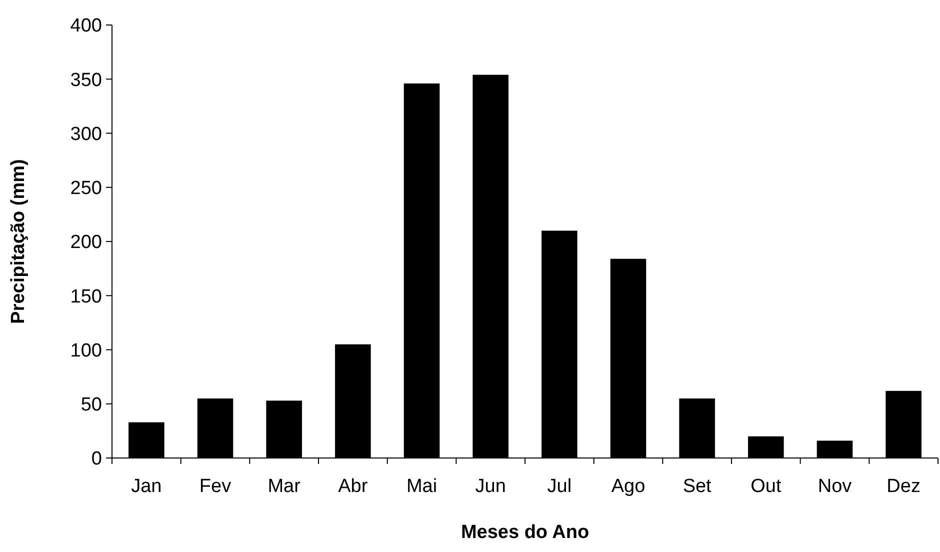 This screenshot has width=940, height=552. What do you see at coordinates (86, 80) in the screenshot?
I see `y-tick-label: 350` at bounding box center [86, 80].